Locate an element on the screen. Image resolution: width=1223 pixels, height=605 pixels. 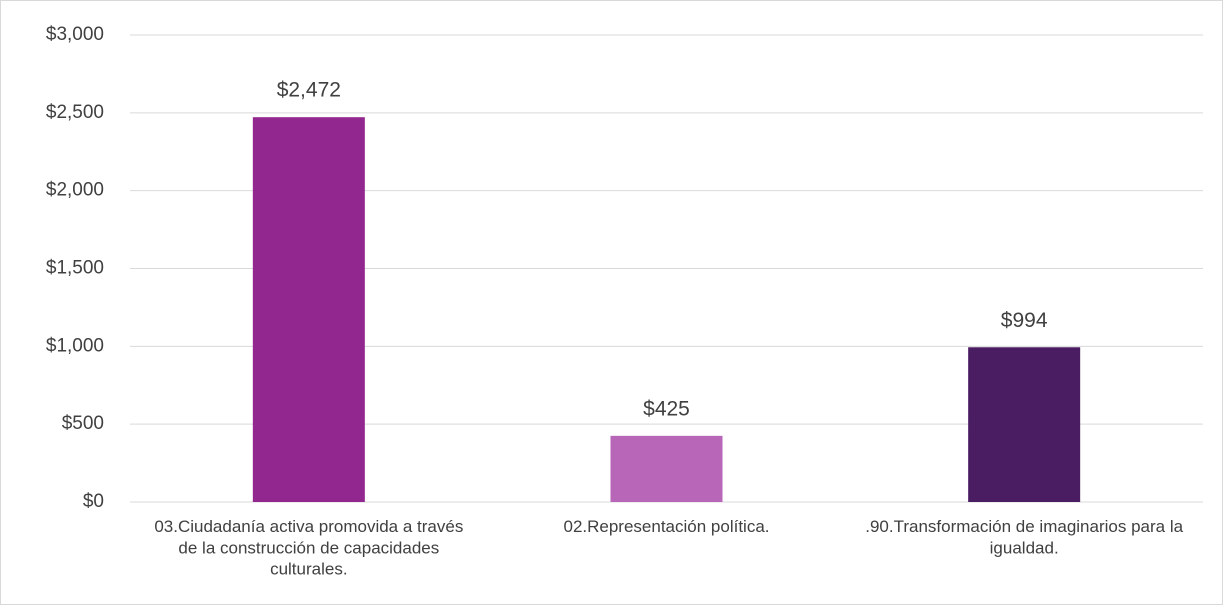
y-tick-label: $500 is located at coordinates (83, 423).